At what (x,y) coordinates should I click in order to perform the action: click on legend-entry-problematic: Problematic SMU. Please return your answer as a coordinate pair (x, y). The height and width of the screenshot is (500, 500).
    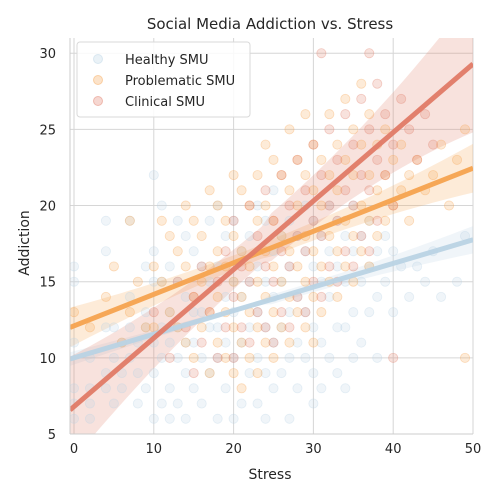
    Looking at the image, I should click on (164, 81).